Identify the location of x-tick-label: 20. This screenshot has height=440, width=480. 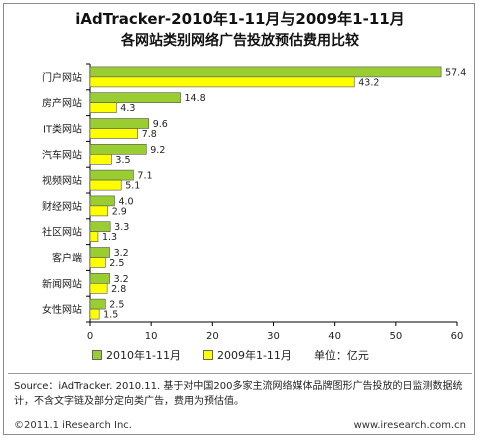
(212, 336).